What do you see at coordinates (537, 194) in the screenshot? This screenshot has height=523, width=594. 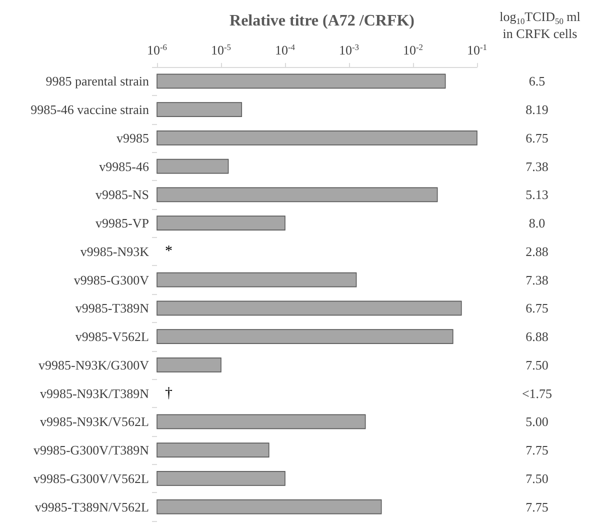 I see `text: 5.13` at bounding box center [537, 194].